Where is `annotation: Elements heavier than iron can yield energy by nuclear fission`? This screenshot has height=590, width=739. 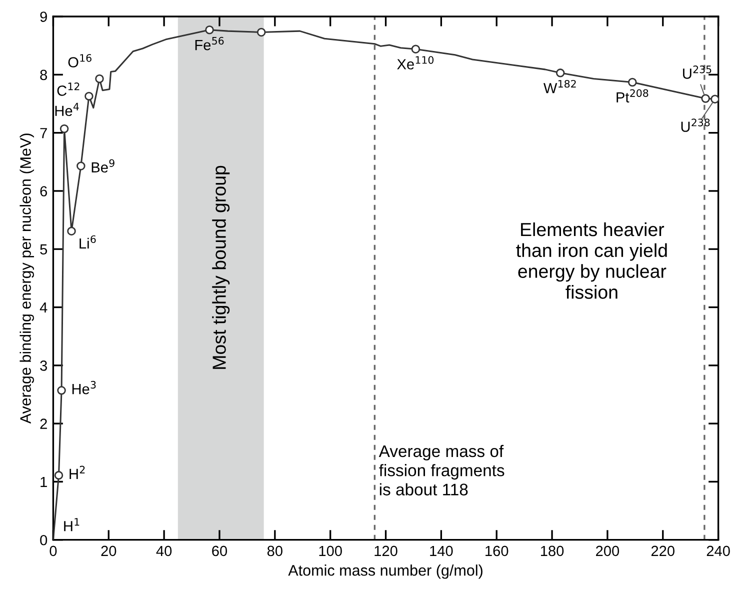
annotation: Elements heavier than iron can yield energy by nuclear fission is located at coordinates (591, 260).